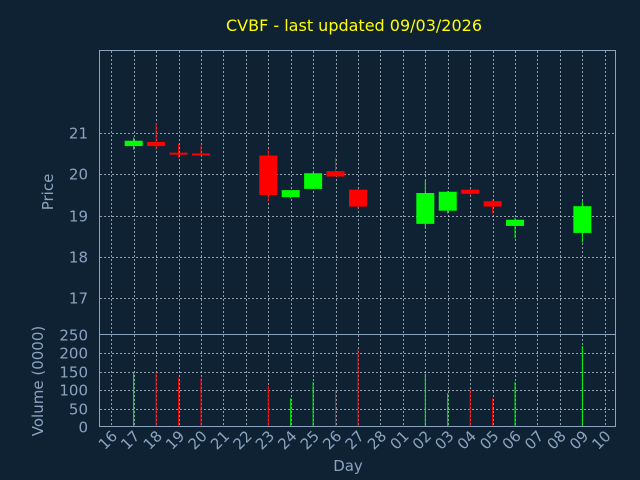 This screenshot has width=640, height=480. What do you see at coordinates (354, 25) in the screenshot?
I see `chart-title: CVBF - last updated 09/03/2026` at bounding box center [354, 25].